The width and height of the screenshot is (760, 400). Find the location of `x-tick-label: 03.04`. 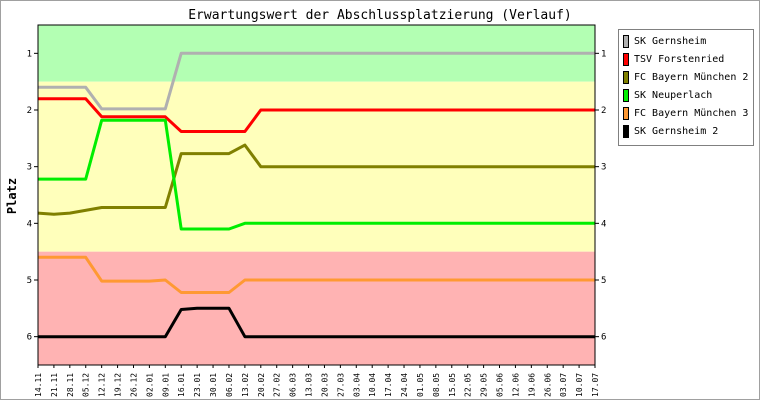

x-tick-label: 03.04 is located at coordinates (356, 385).